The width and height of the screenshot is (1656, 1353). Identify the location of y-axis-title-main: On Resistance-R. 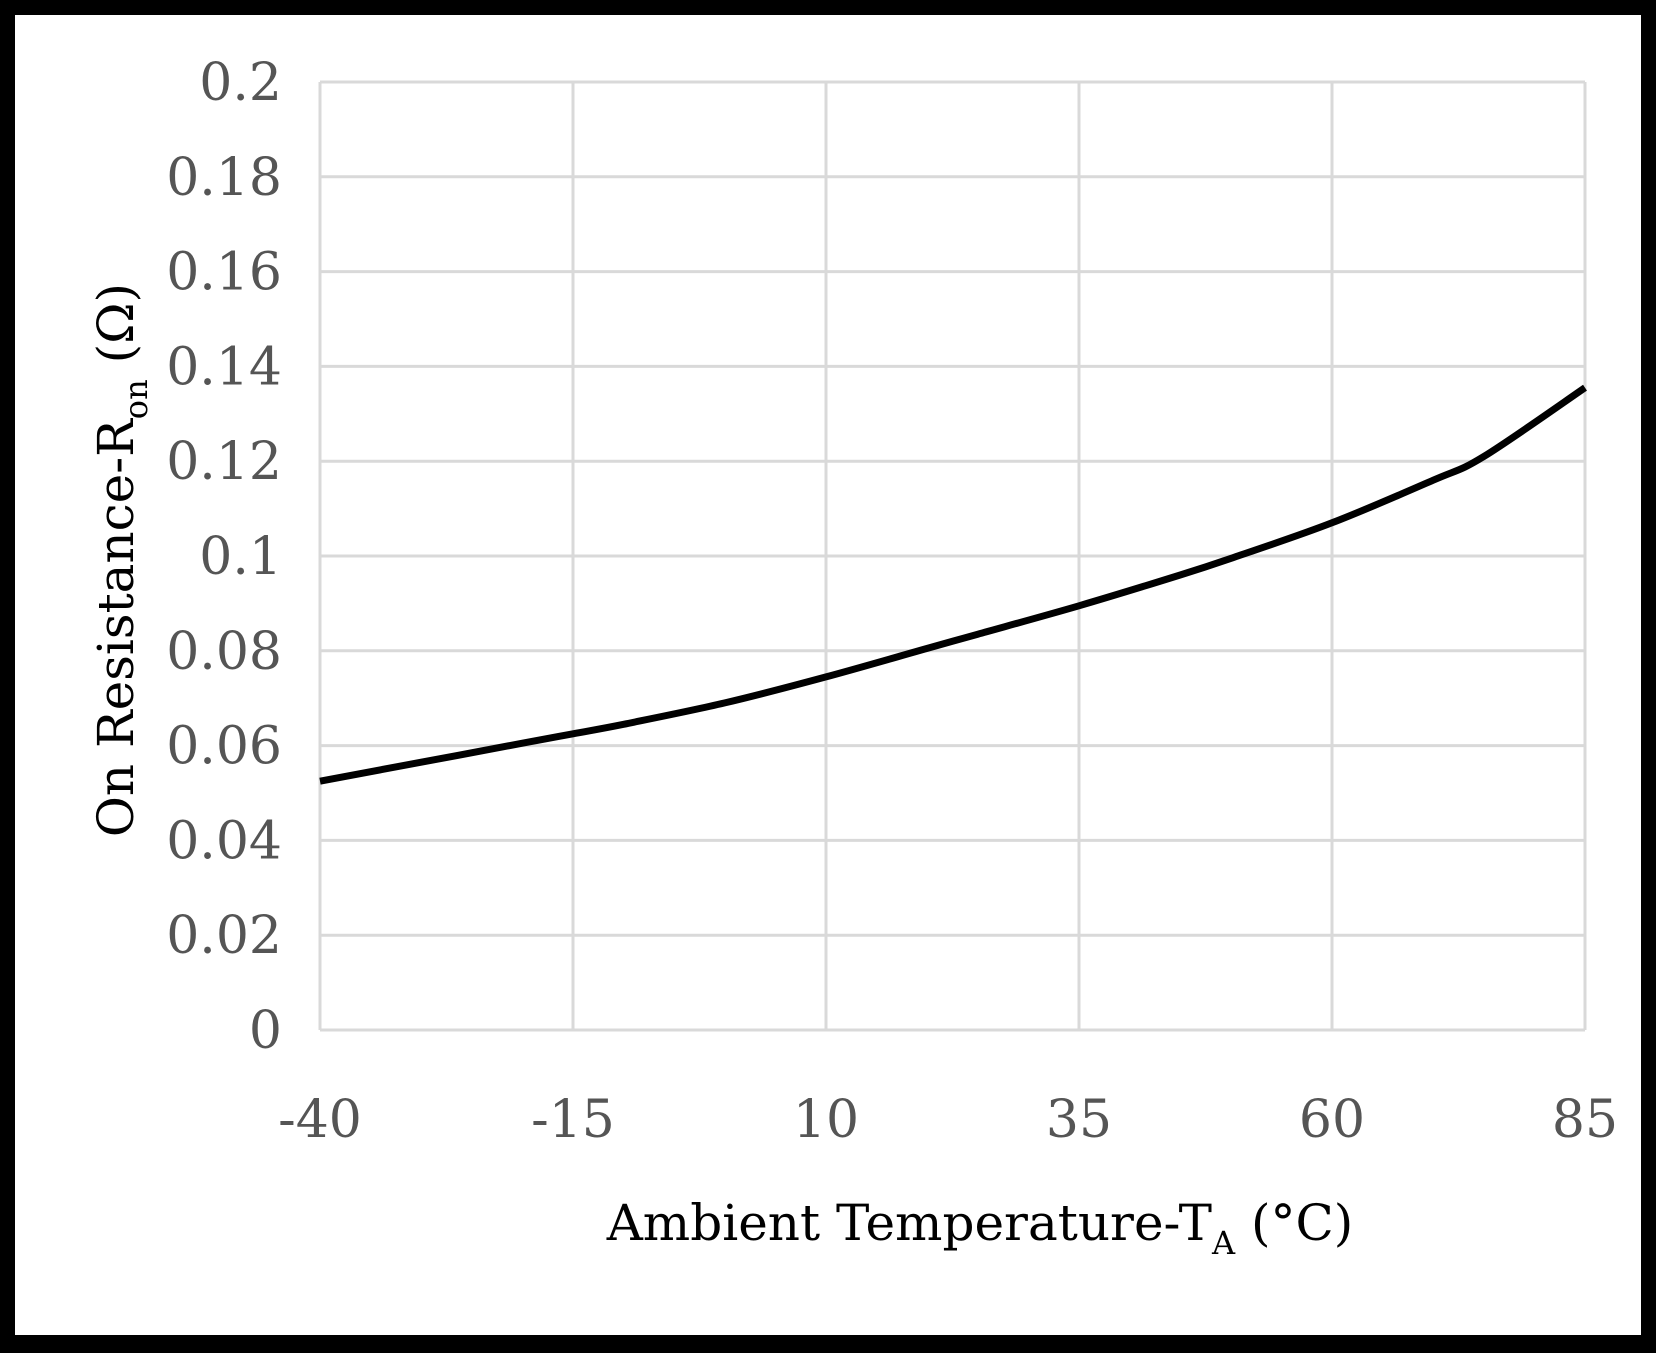
(116, 627).